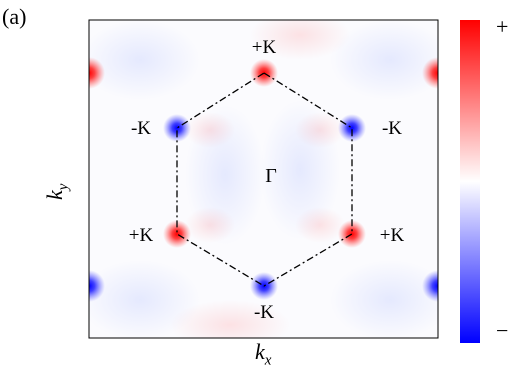 Image resolution: width=508 pixels, height=369 pixels. I want to click on x-axis-label: kx, so click(263, 354).